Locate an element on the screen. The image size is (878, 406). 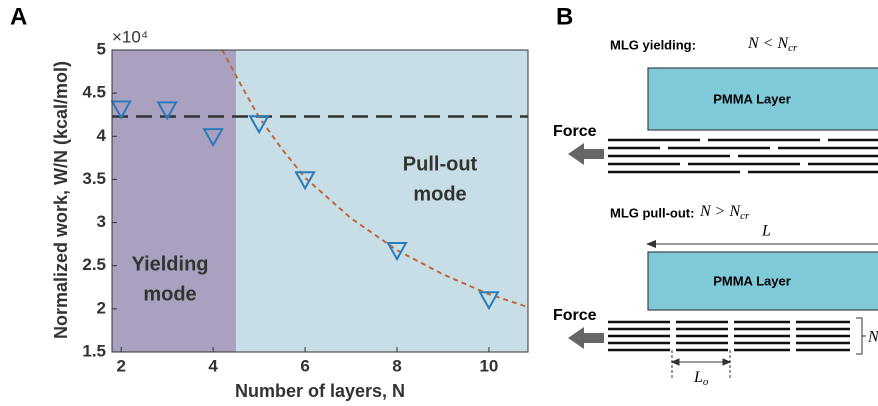
region-label: Yielding is located at coordinates (169, 264).